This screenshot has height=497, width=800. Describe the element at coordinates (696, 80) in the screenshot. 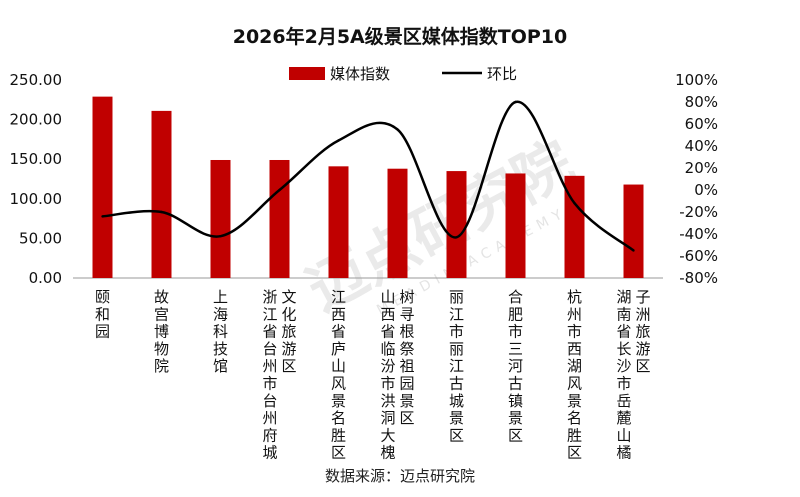

I see `right-tick-label: 100%` at that location.